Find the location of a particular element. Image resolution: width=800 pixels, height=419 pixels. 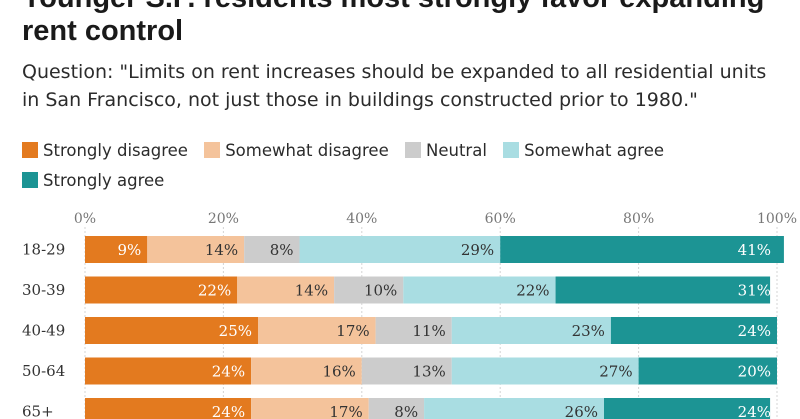

data-label: 10% is located at coordinates (380, 291).